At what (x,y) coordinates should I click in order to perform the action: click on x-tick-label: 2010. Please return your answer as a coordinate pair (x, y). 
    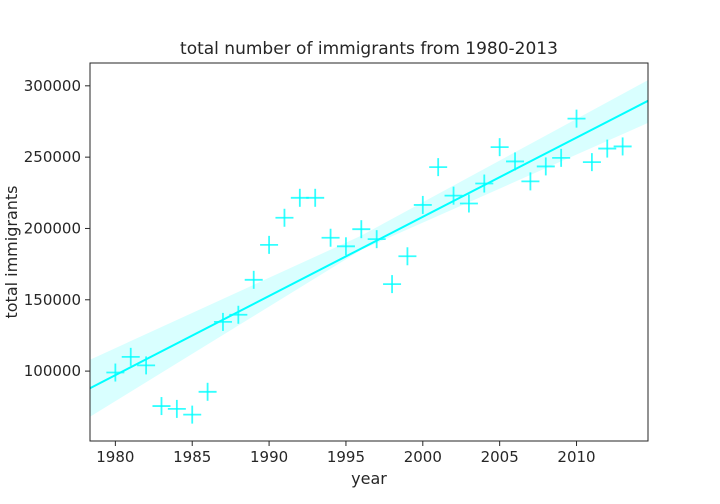
    Looking at the image, I should click on (576, 457).